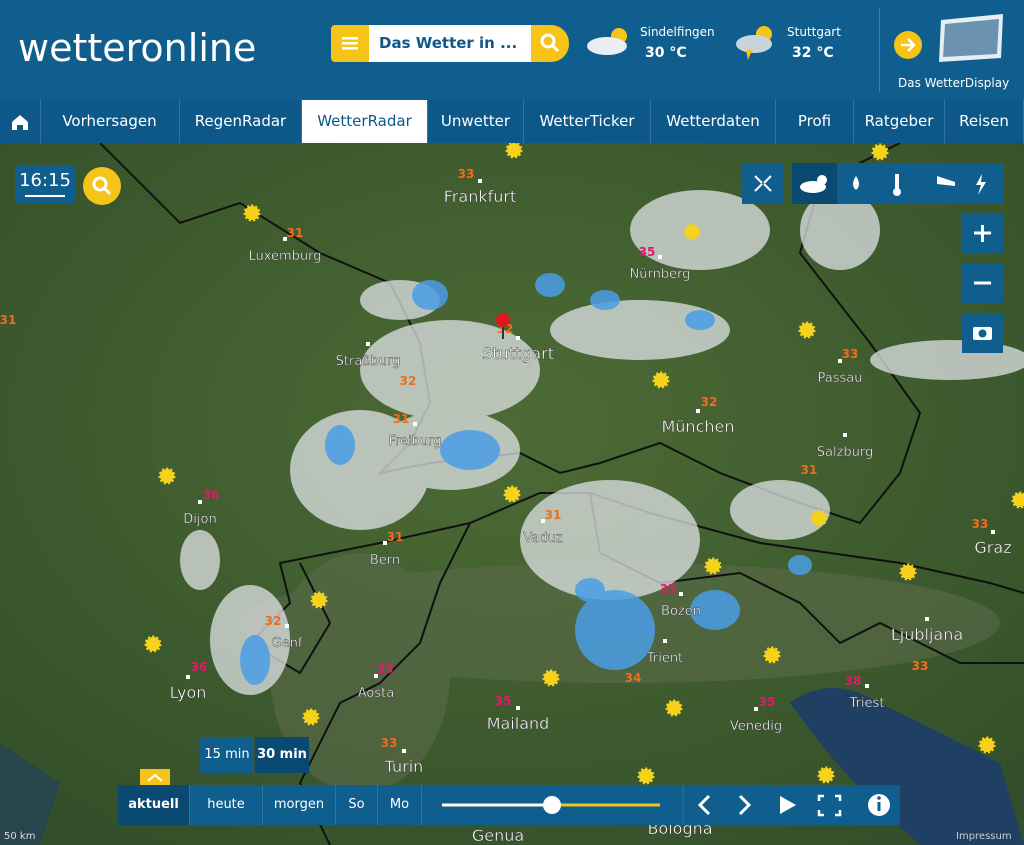 The image size is (1024, 845). Describe the element at coordinates (815, 121) in the screenshot. I see `nav-item: Profi` at that location.